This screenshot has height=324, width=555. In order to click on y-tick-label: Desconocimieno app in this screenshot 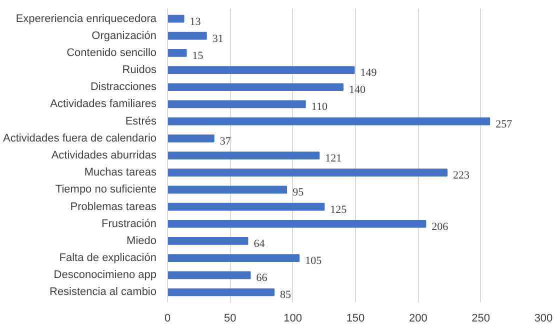, I will do `click(105, 275)`.